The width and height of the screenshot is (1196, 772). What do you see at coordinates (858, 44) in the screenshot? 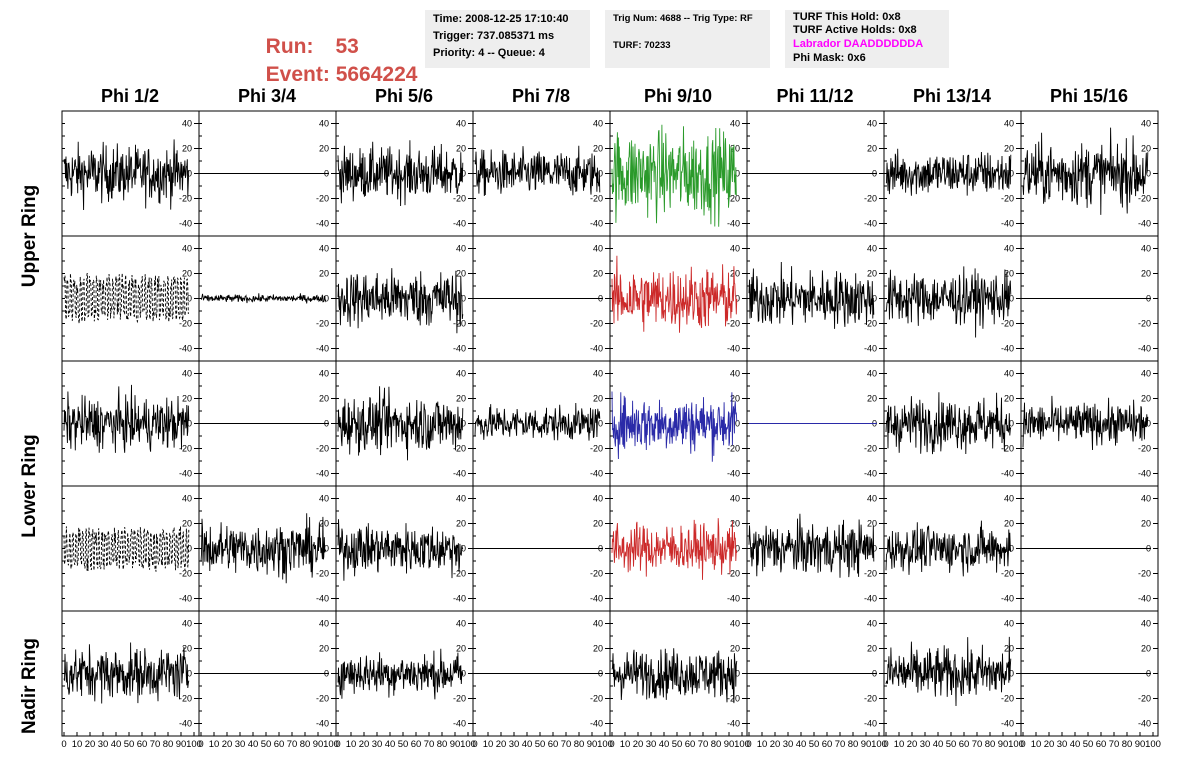
I see `labrador-text: Labrador DAADDDDDDA` at bounding box center [858, 44].